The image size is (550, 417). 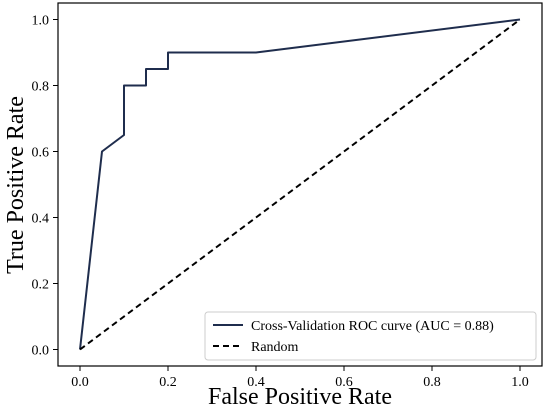 I want to click on x-tick-label: 0.4, so click(x=256, y=382).